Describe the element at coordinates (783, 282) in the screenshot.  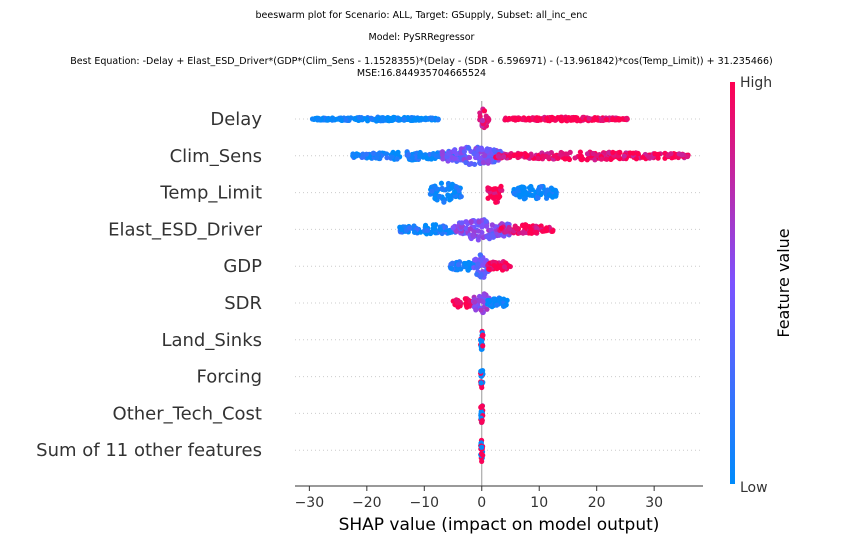
I see `colorbar-title: Feature value` at that location.